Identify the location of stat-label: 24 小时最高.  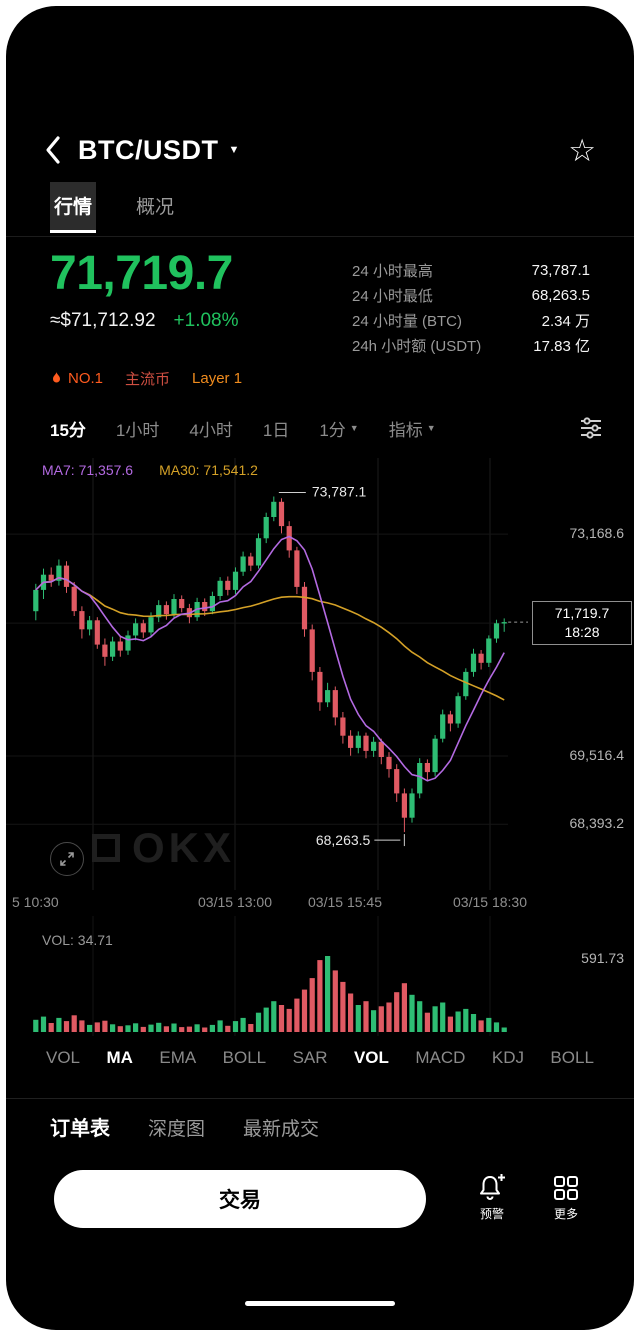
(392, 271).